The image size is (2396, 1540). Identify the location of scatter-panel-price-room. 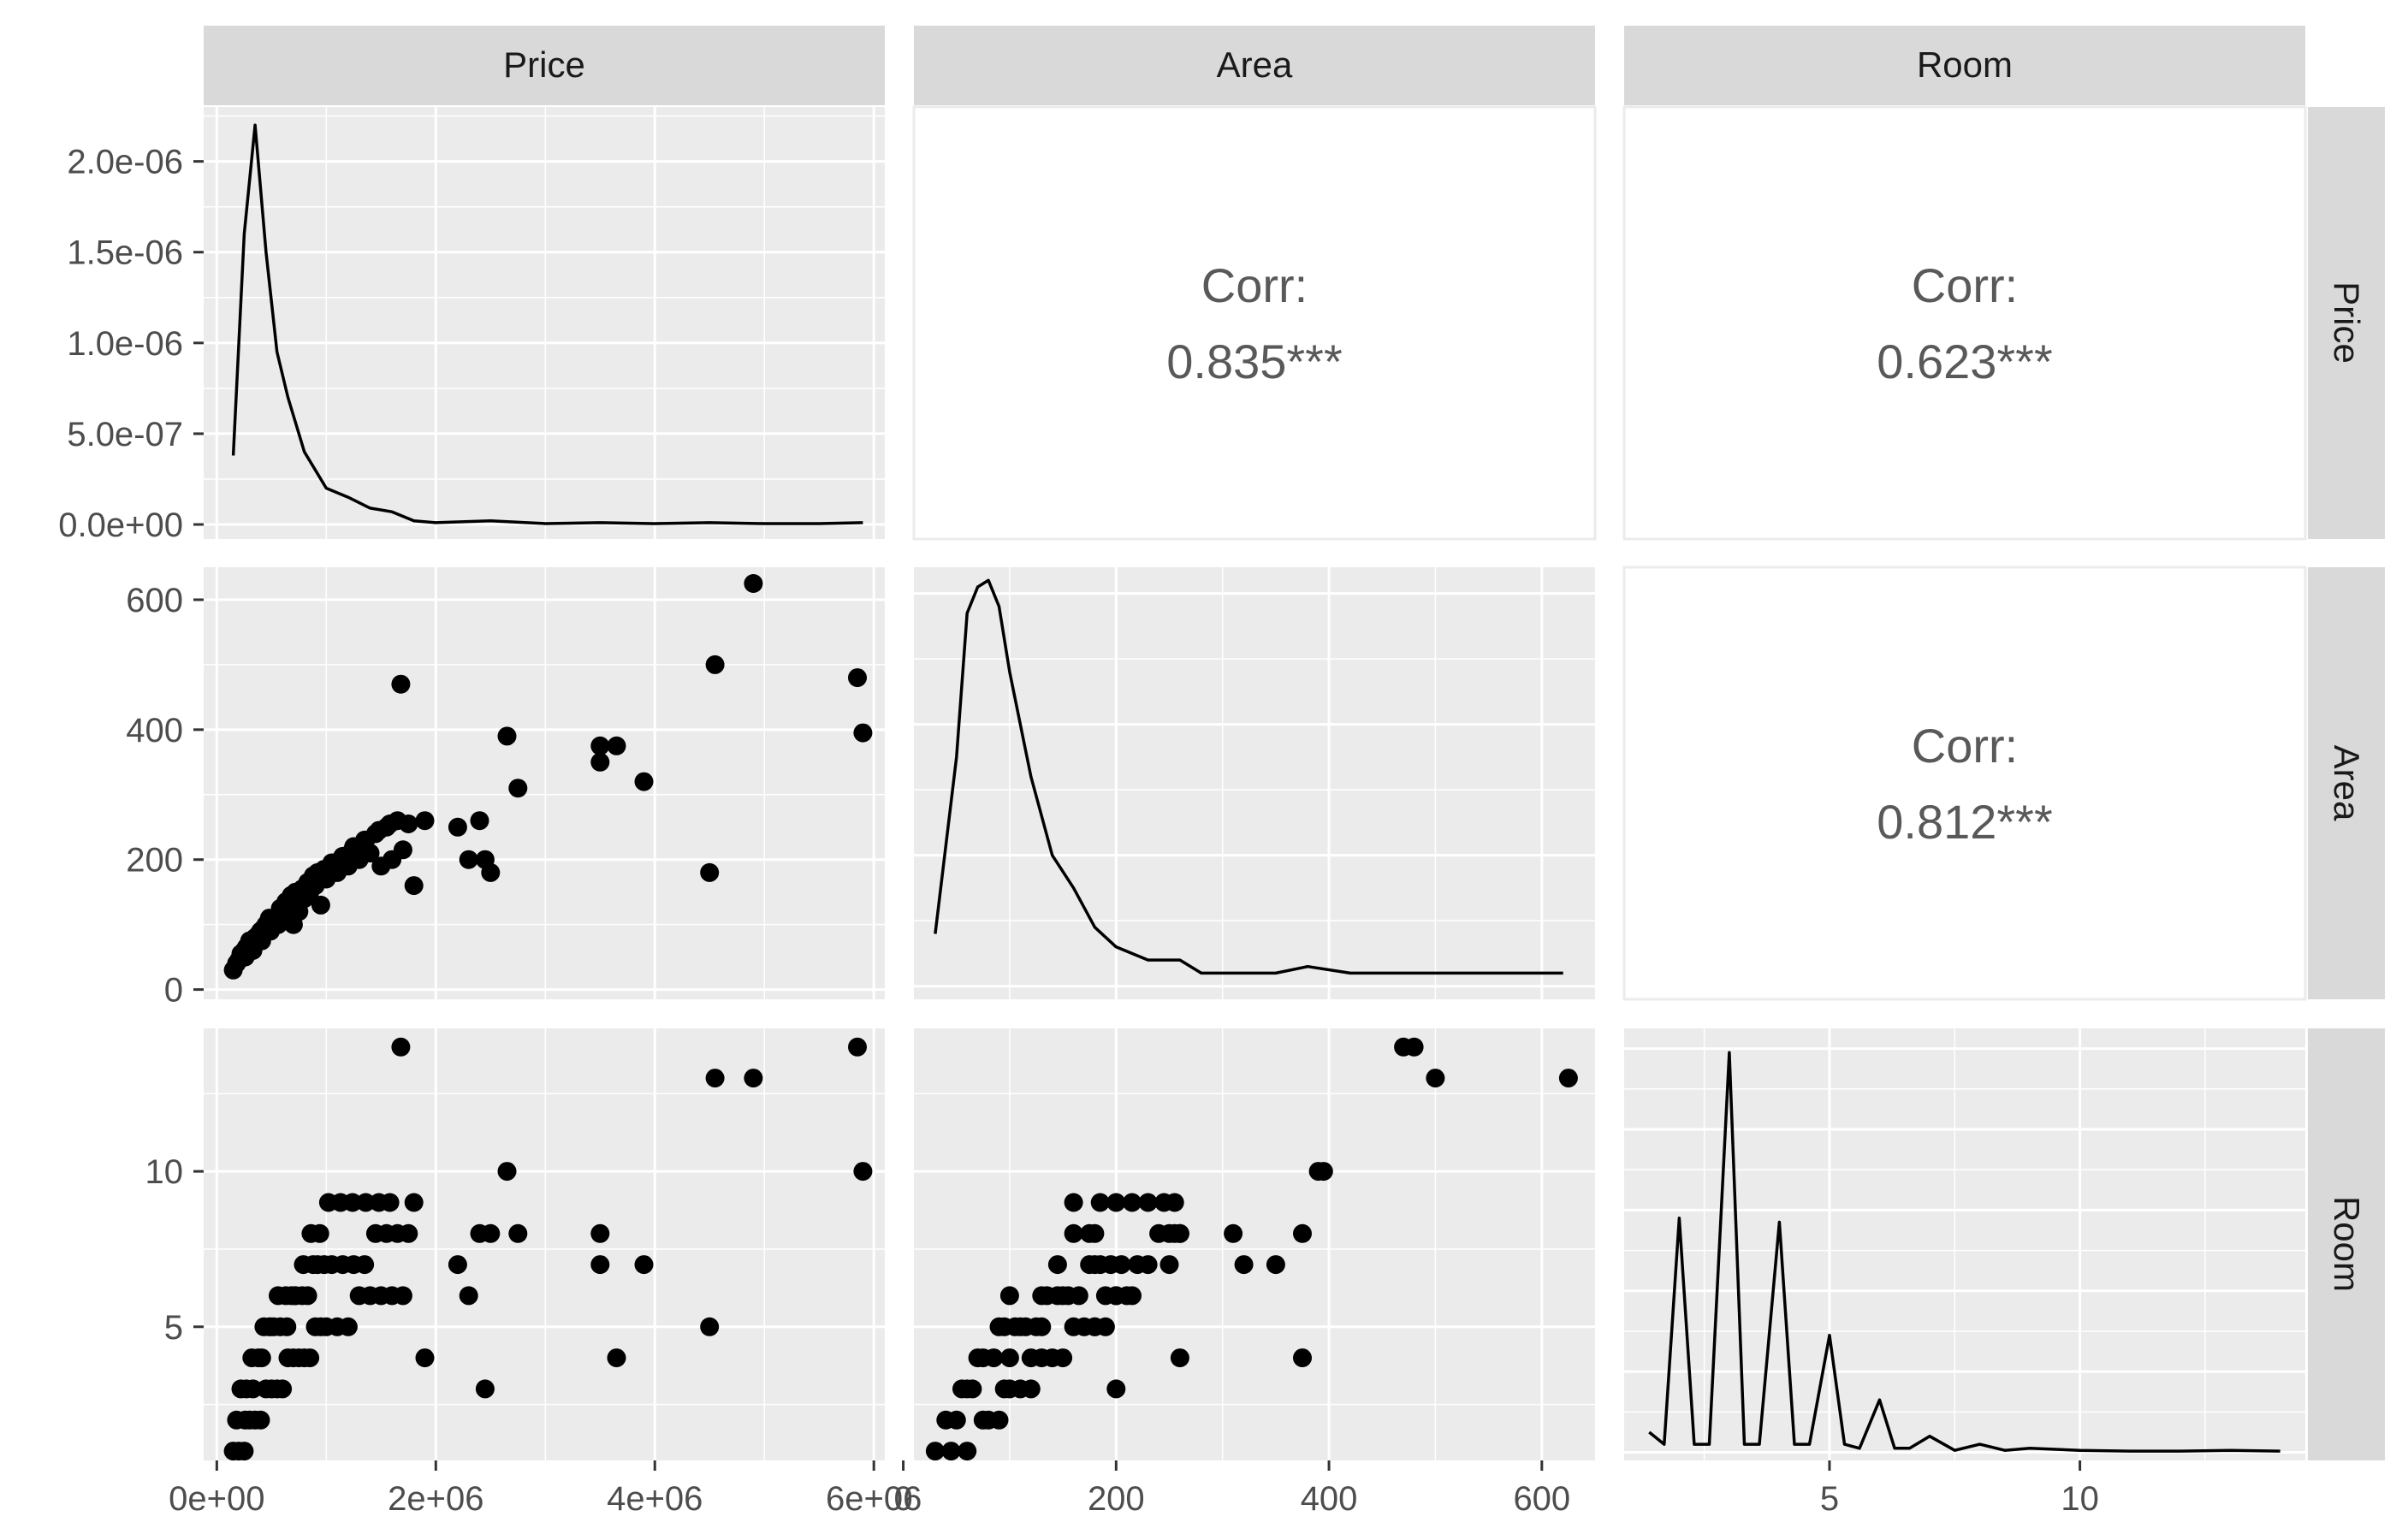
(544, 1244).